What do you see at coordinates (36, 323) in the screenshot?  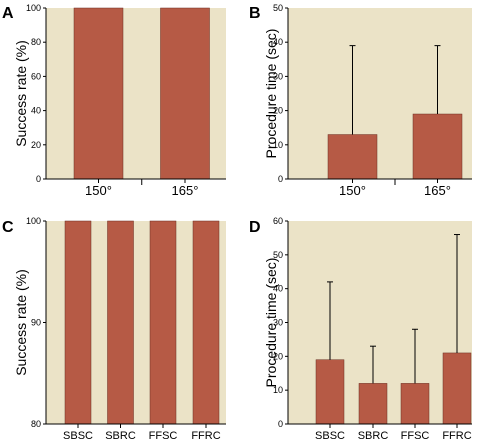 I see `y-tick-label: 90` at bounding box center [36, 323].